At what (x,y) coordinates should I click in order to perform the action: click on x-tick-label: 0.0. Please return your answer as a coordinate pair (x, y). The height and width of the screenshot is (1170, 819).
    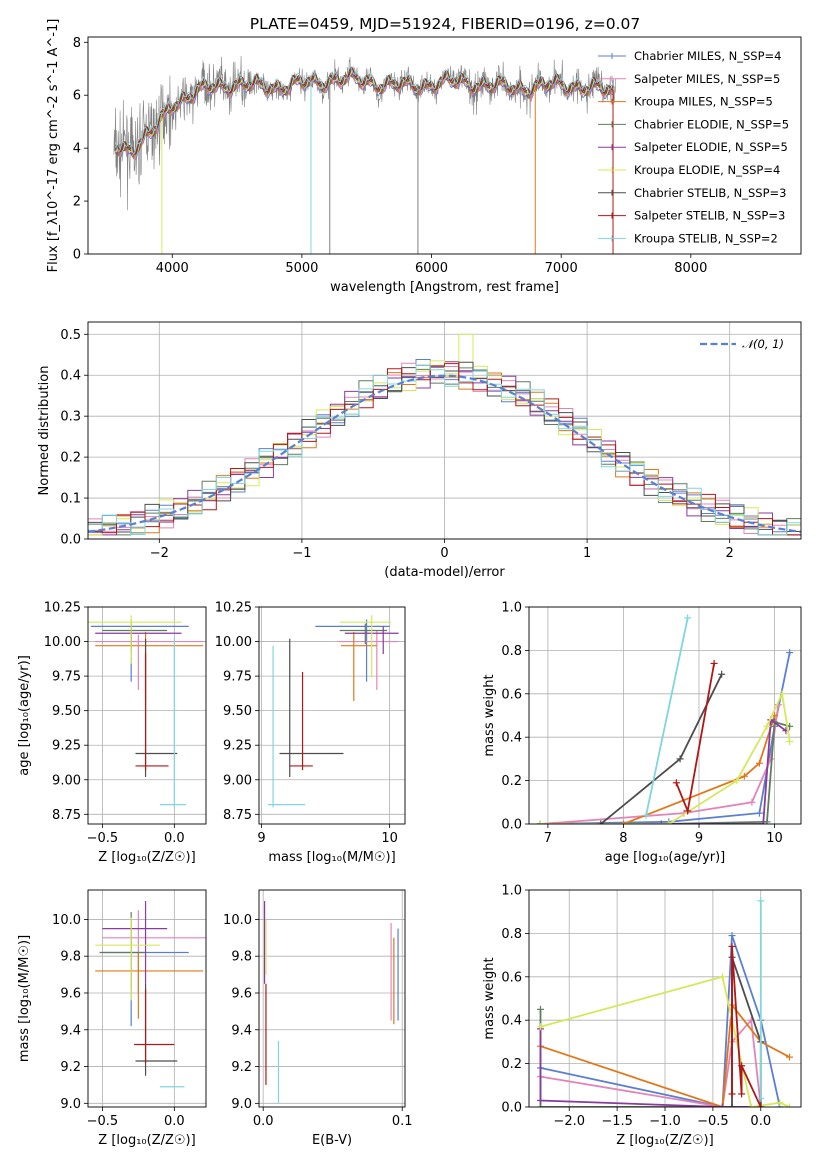
    Looking at the image, I should click on (174, 838).